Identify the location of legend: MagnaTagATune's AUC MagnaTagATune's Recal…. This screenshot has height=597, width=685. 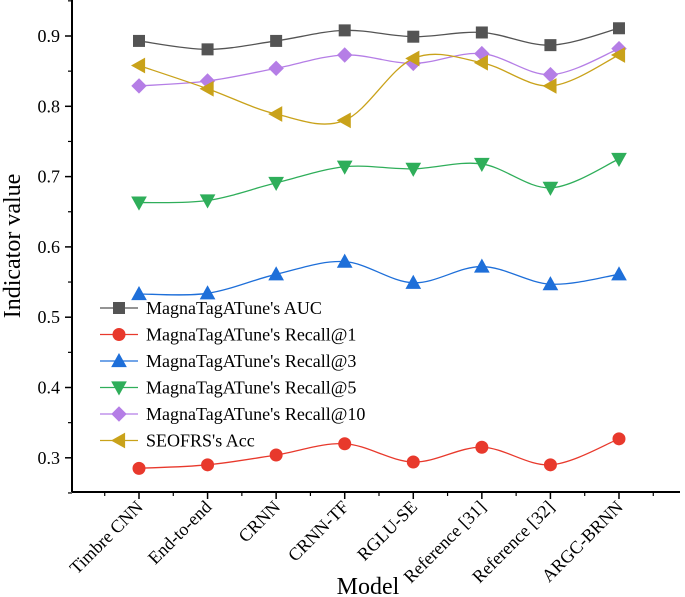
(232, 374).